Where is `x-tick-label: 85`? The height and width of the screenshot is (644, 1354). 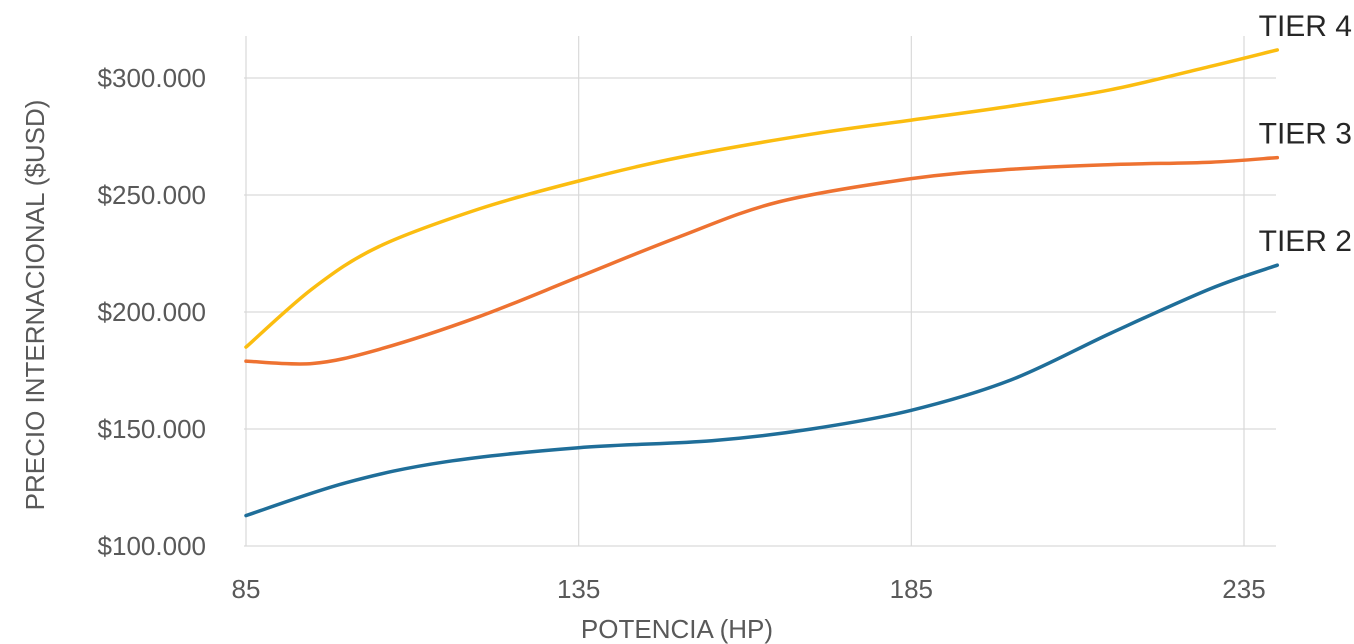
x-tick-label: 85 is located at coordinates (246, 589).